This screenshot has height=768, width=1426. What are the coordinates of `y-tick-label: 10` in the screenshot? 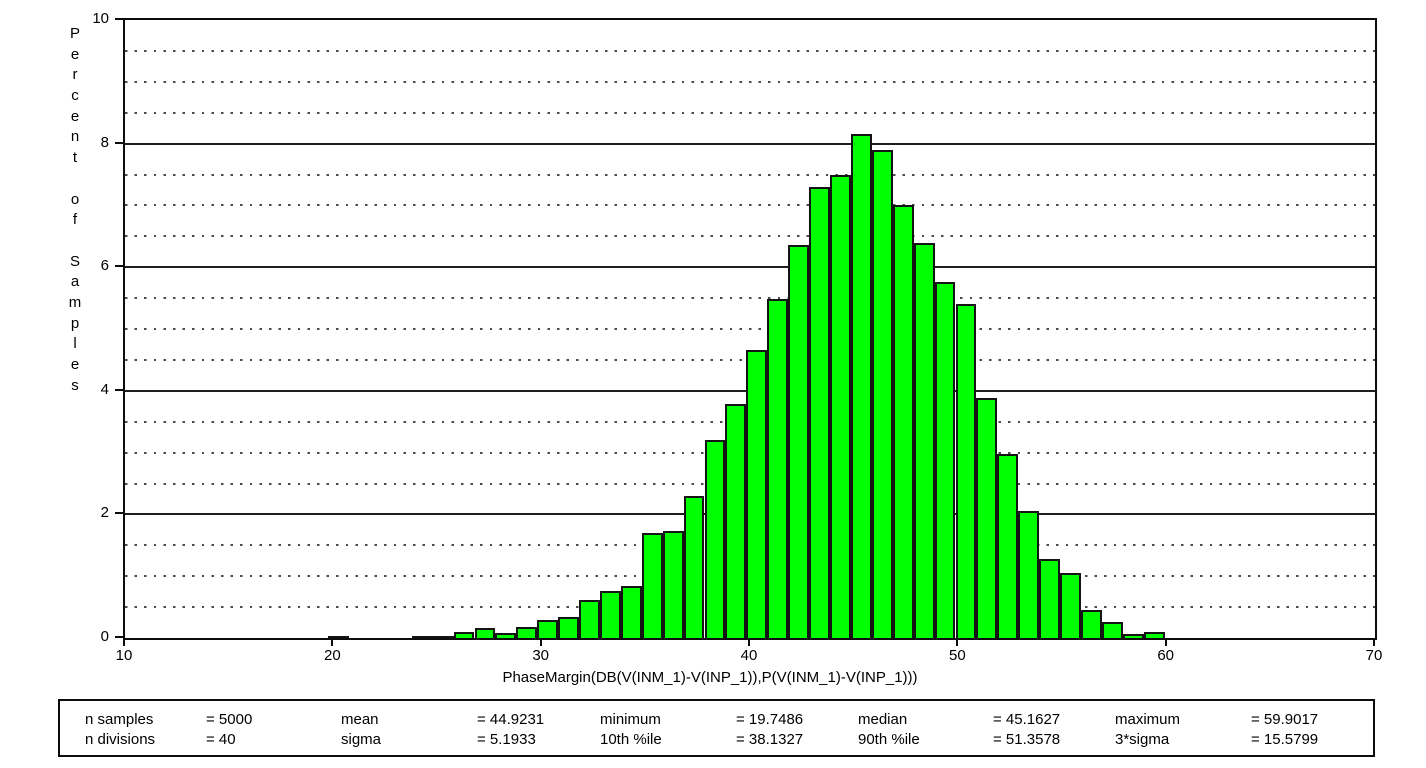 It's located at (100, 18).